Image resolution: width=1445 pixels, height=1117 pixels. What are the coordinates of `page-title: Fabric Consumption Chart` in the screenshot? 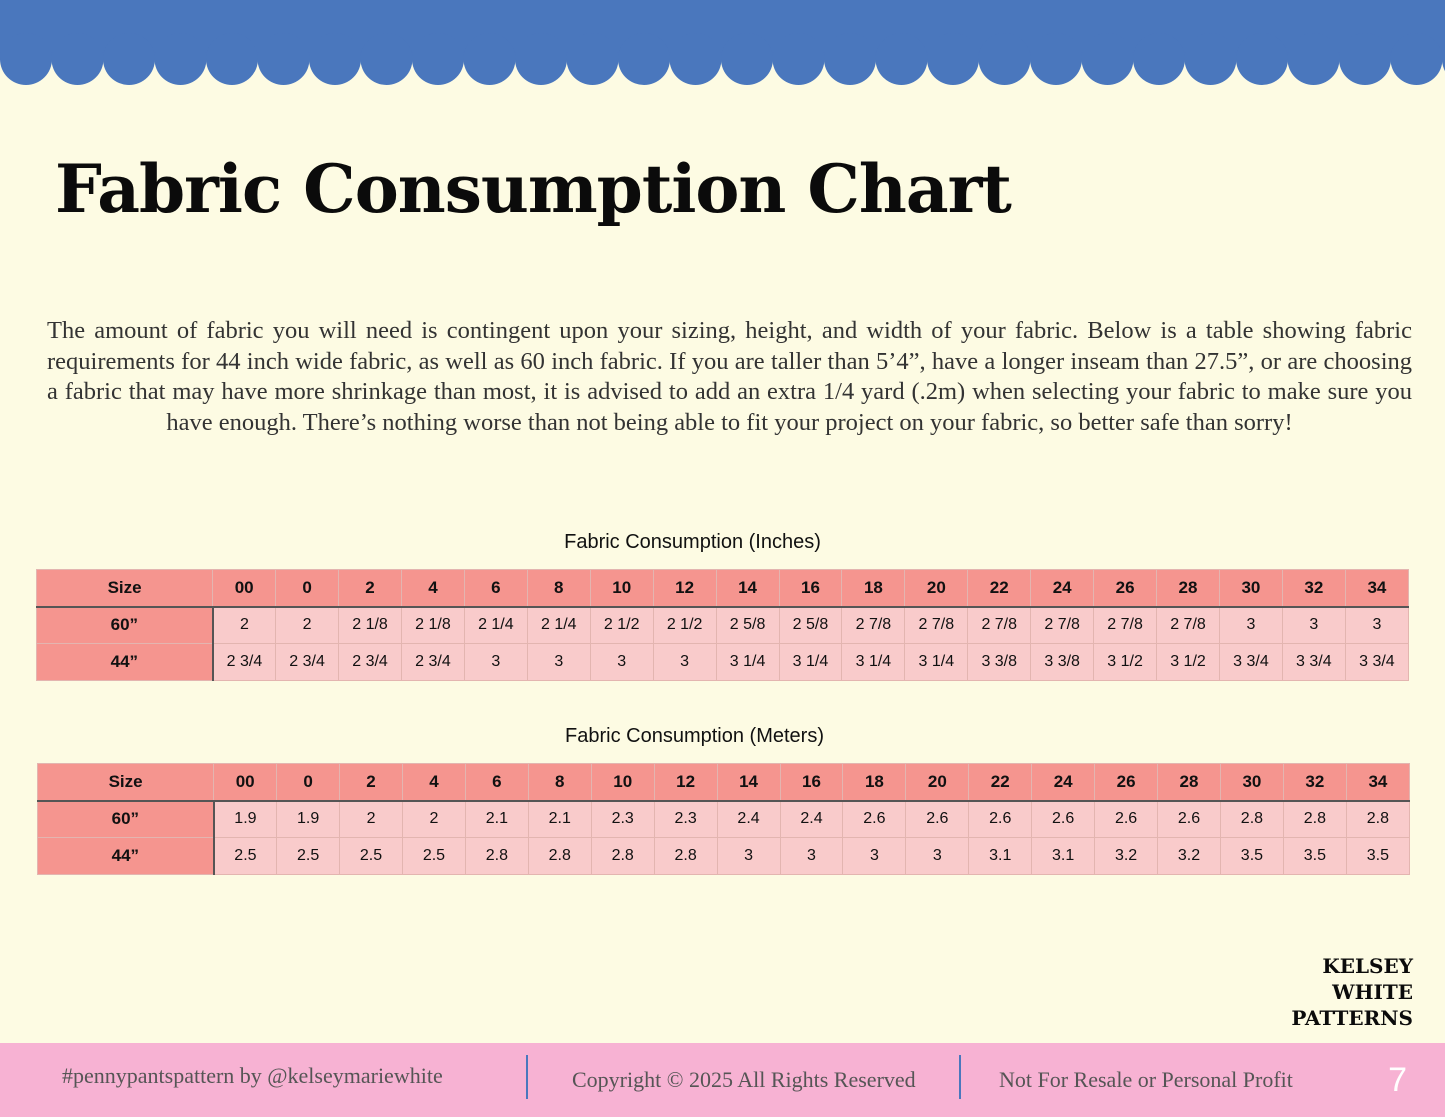 It's located at (533, 189).